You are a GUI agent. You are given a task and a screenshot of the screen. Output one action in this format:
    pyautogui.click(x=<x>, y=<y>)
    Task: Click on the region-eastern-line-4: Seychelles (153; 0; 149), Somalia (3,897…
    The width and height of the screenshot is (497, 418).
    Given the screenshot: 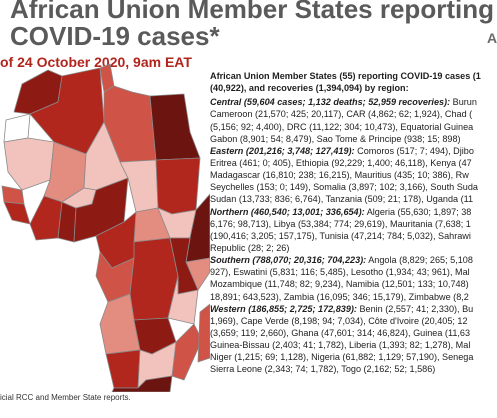 What is the action you would take?
    pyautogui.click(x=344, y=187)
    